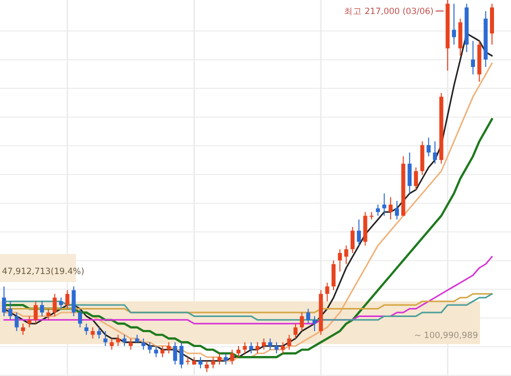  Describe the element at coordinates (389, 12) in the screenshot. I see `annotation: 최고 217,000 (03/06)` at that location.